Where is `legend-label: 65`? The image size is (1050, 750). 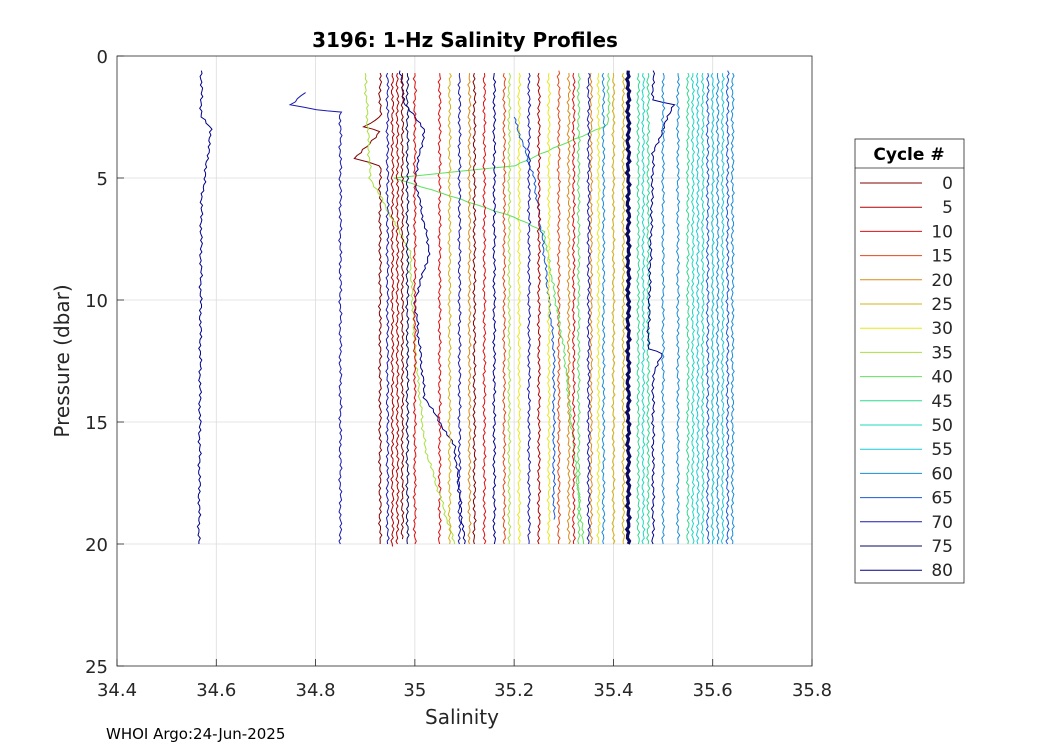 legend-label: 65 is located at coordinates (942, 499).